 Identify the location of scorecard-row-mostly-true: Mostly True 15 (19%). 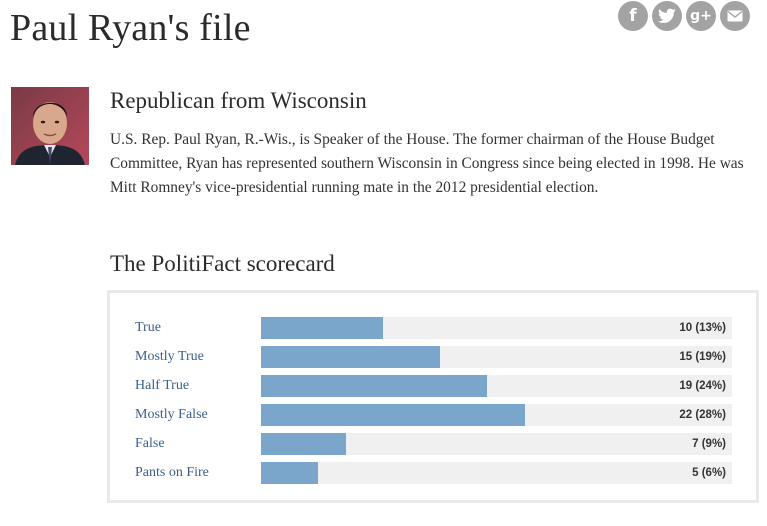
(433, 357).